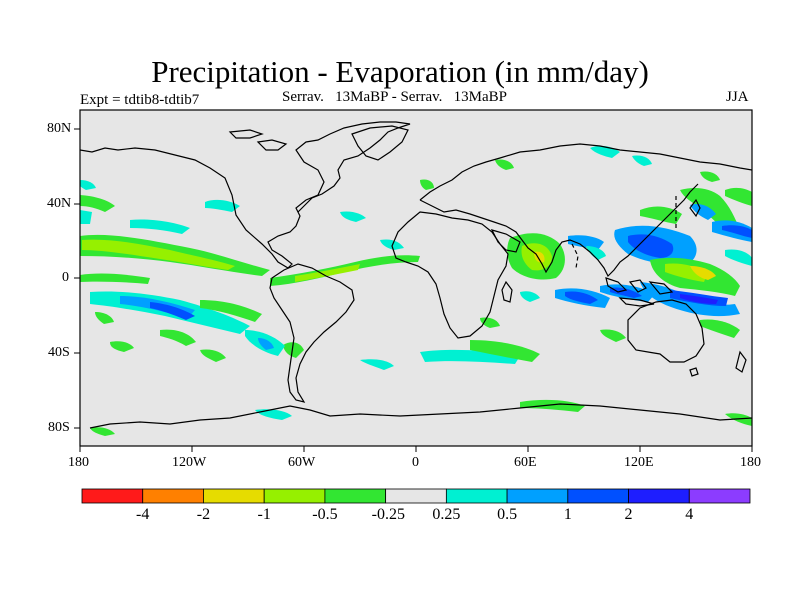  What do you see at coordinates (689, 514) in the screenshot?
I see `colorbar-label: 4` at bounding box center [689, 514].